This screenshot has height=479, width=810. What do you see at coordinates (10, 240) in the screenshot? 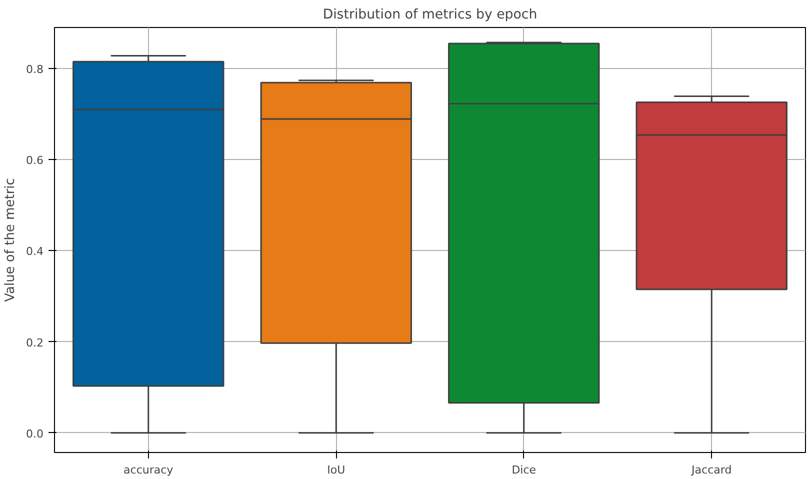
I see `y-axis-title: Value of the metric` at bounding box center [10, 240].